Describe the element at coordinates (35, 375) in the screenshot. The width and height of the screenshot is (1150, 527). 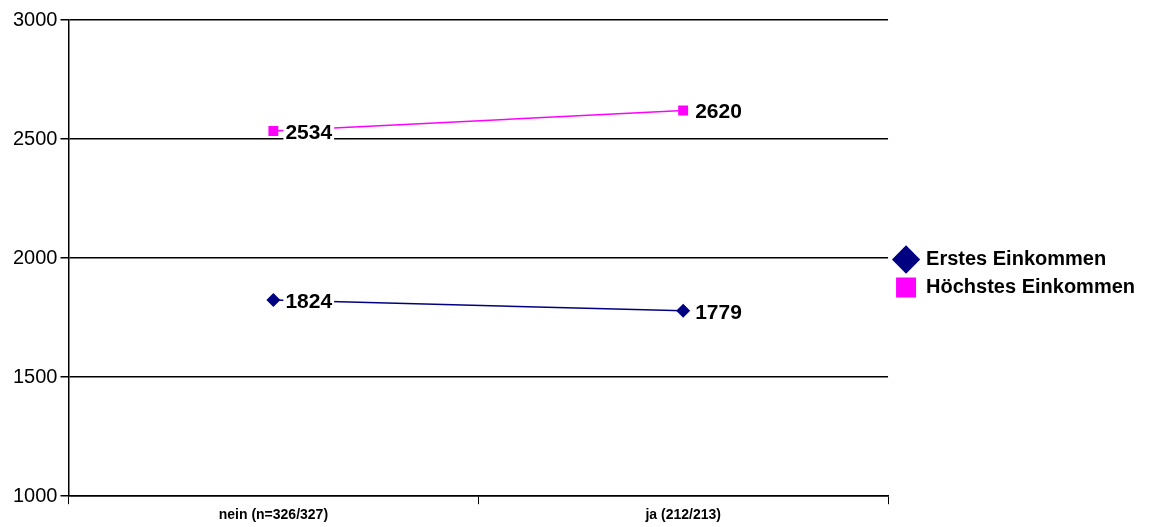
I see `y-tick-label: 1500` at that location.